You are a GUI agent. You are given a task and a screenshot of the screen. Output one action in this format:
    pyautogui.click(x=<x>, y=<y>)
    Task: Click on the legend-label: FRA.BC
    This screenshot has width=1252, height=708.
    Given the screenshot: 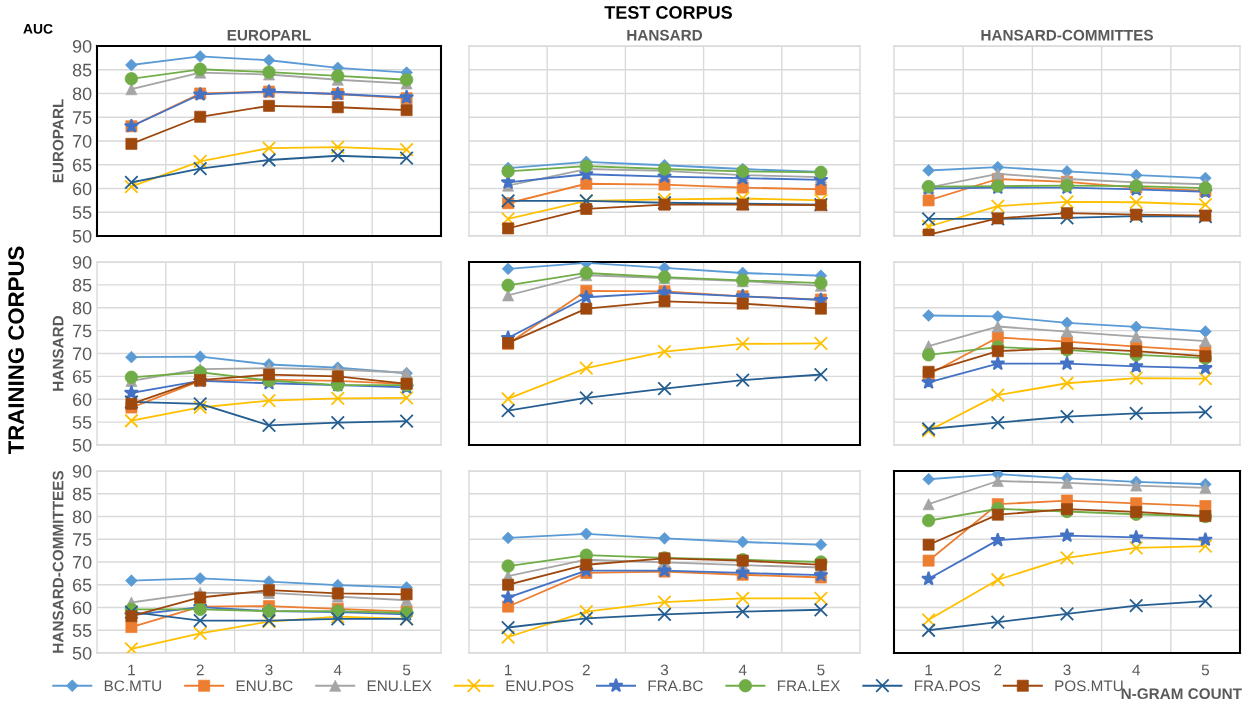 What is the action you would take?
    pyautogui.click(x=675, y=686)
    